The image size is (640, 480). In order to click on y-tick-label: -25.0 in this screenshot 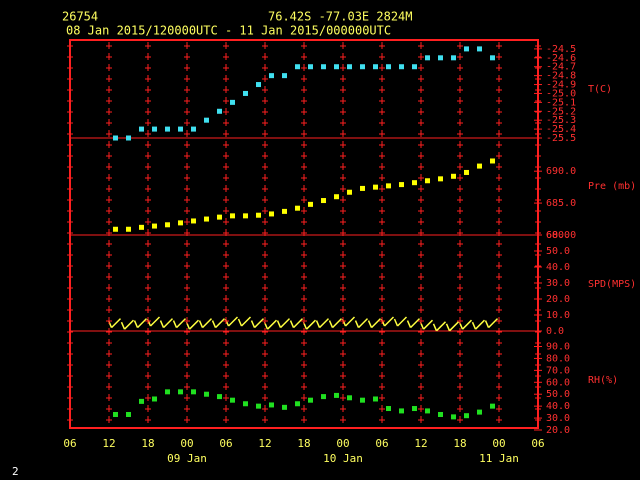, I will do `click(561, 93)`.